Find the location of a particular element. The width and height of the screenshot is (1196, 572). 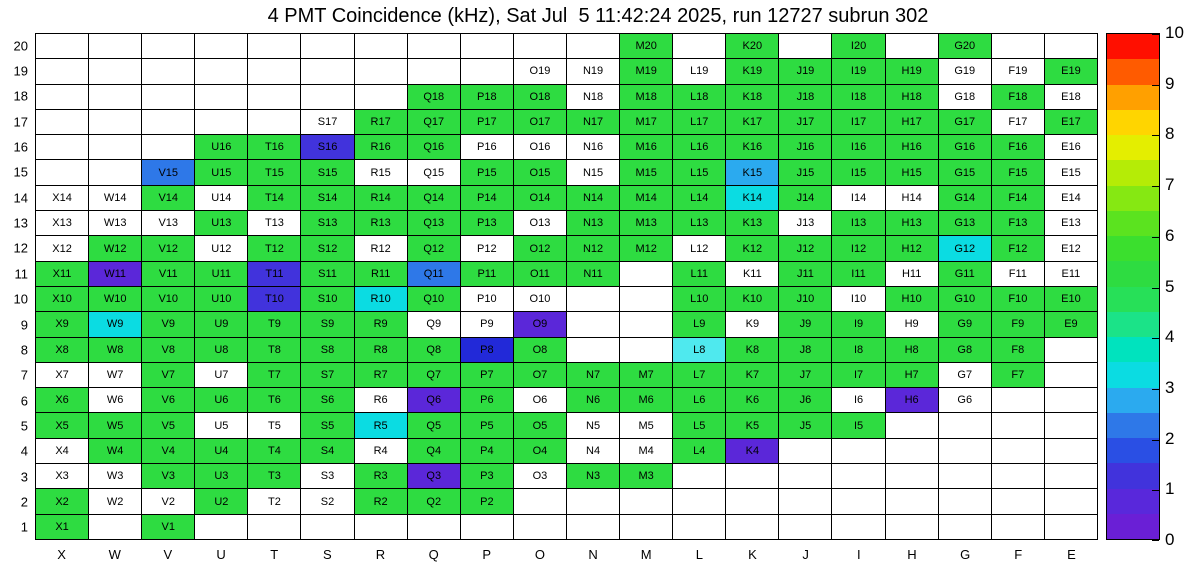

heatmap-cell: F19 is located at coordinates (1018, 72).